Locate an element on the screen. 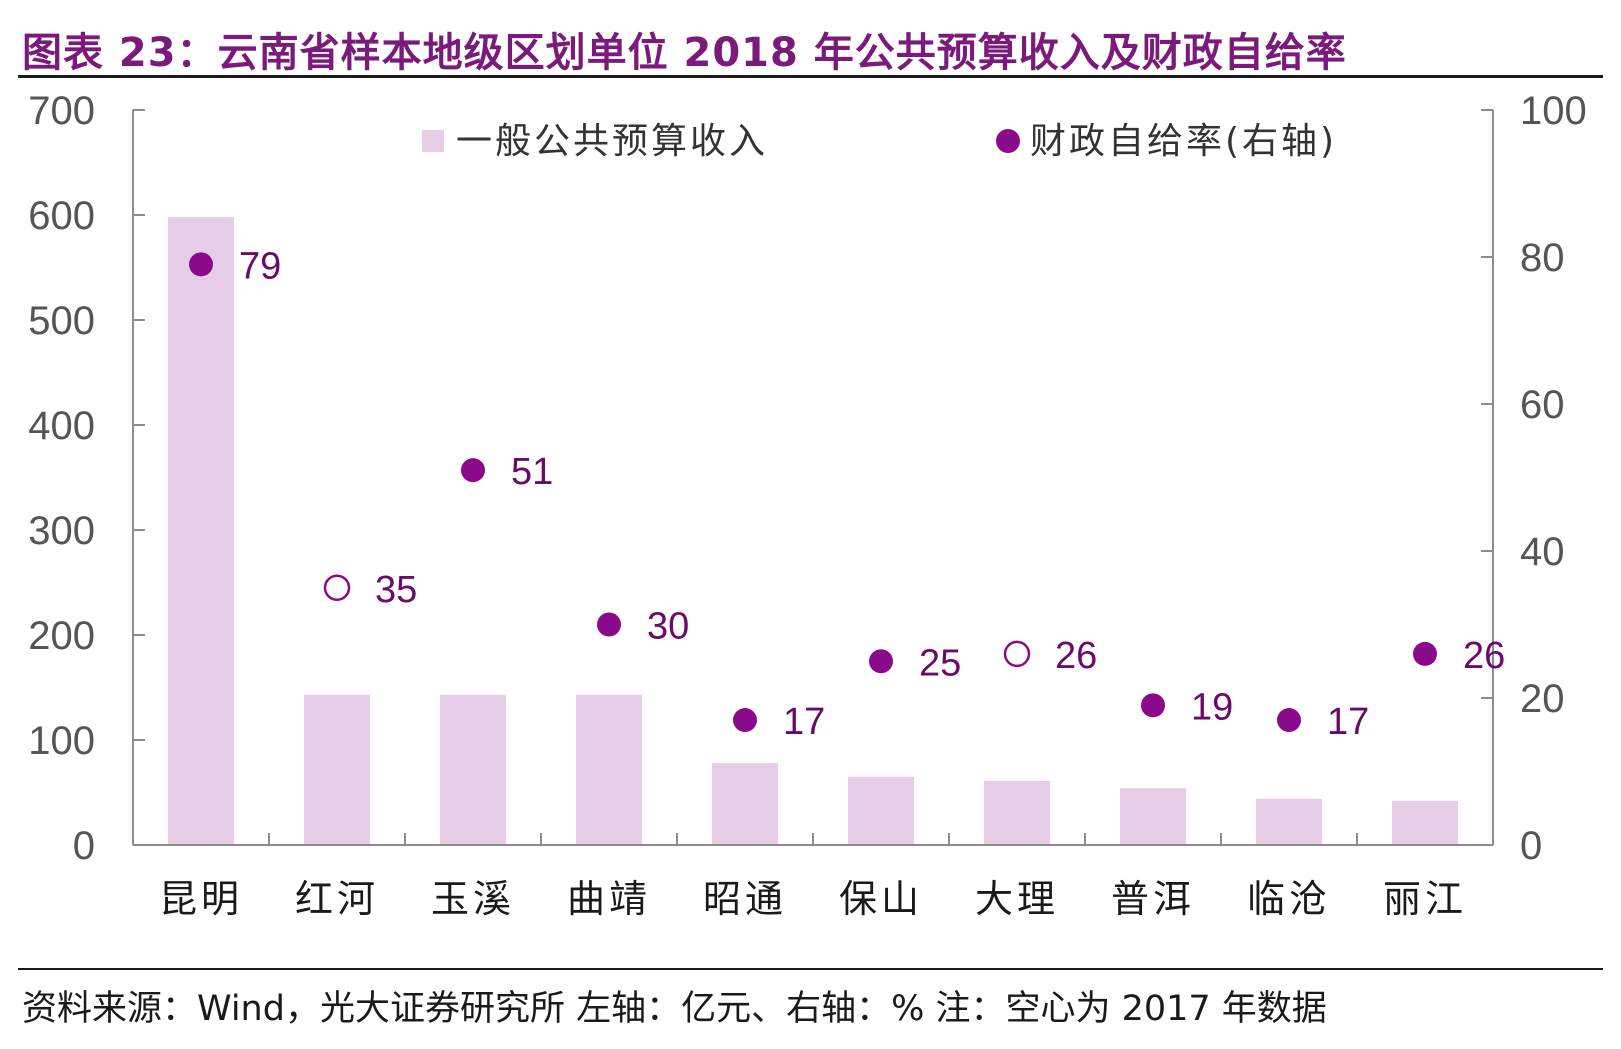 The height and width of the screenshot is (1049, 1621). left-tick-label: 200 is located at coordinates (61, 636).